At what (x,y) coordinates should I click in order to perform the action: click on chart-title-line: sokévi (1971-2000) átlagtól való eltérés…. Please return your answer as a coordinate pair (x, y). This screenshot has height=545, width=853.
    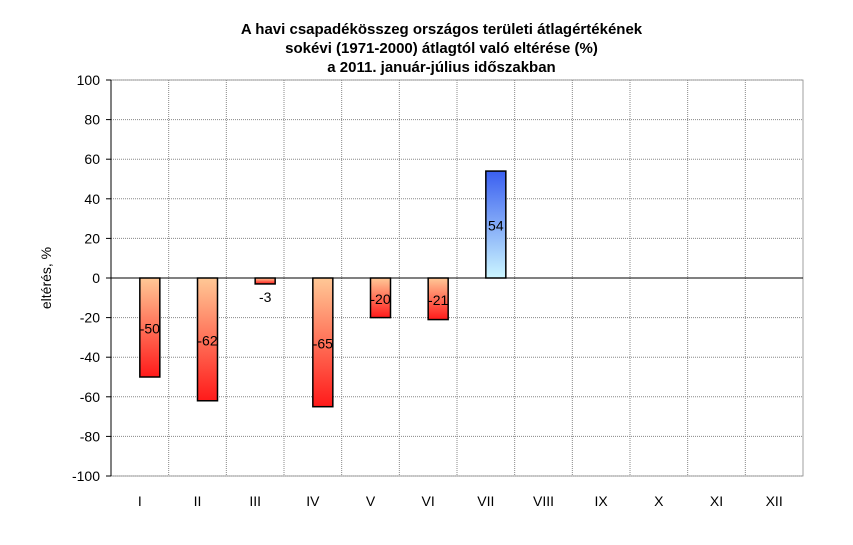
    Looking at the image, I should click on (441, 48).